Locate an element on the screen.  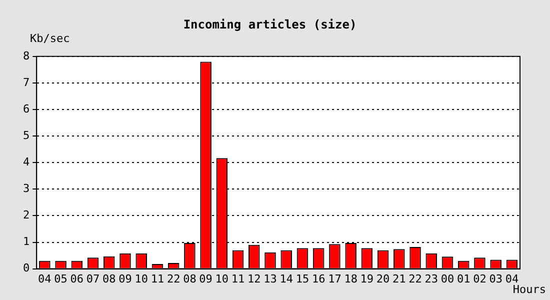
x-tick-label: 12 is located at coordinates (254, 279).